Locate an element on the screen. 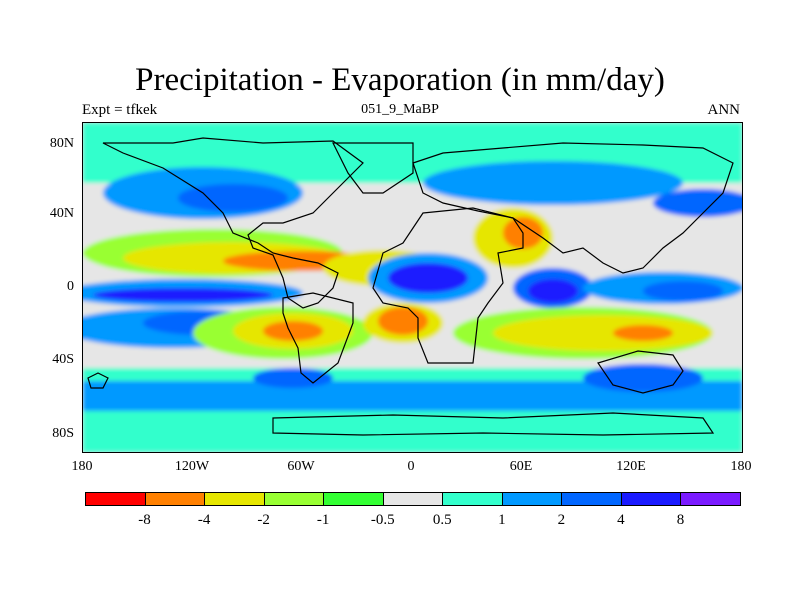  y-tick-label: 40S is located at coordinates (63, 359).